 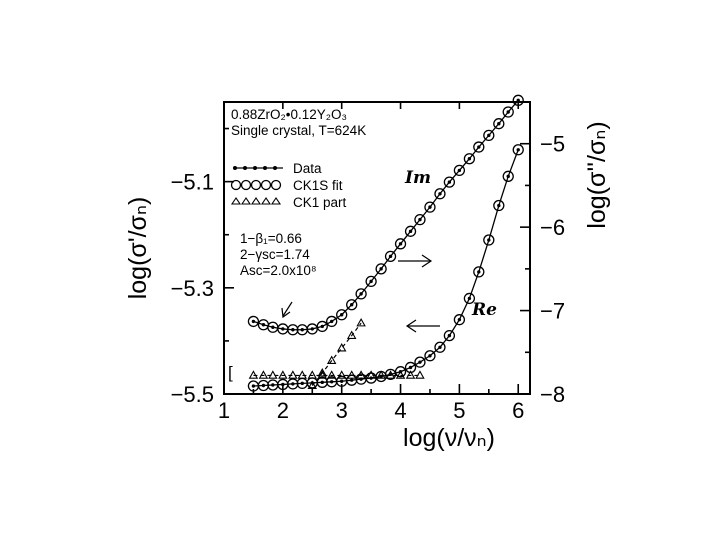 What do you see at coordinates (318, 185) in the screenshot?
I see `legend-label-ck1s: CK1S fit` at bounding box center [318, 185].